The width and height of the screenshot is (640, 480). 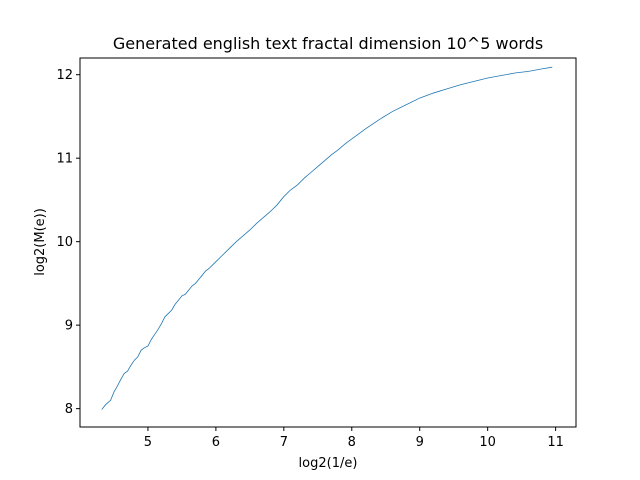 I want to click on x-tick-label: 5, so click(x=148, y=442).